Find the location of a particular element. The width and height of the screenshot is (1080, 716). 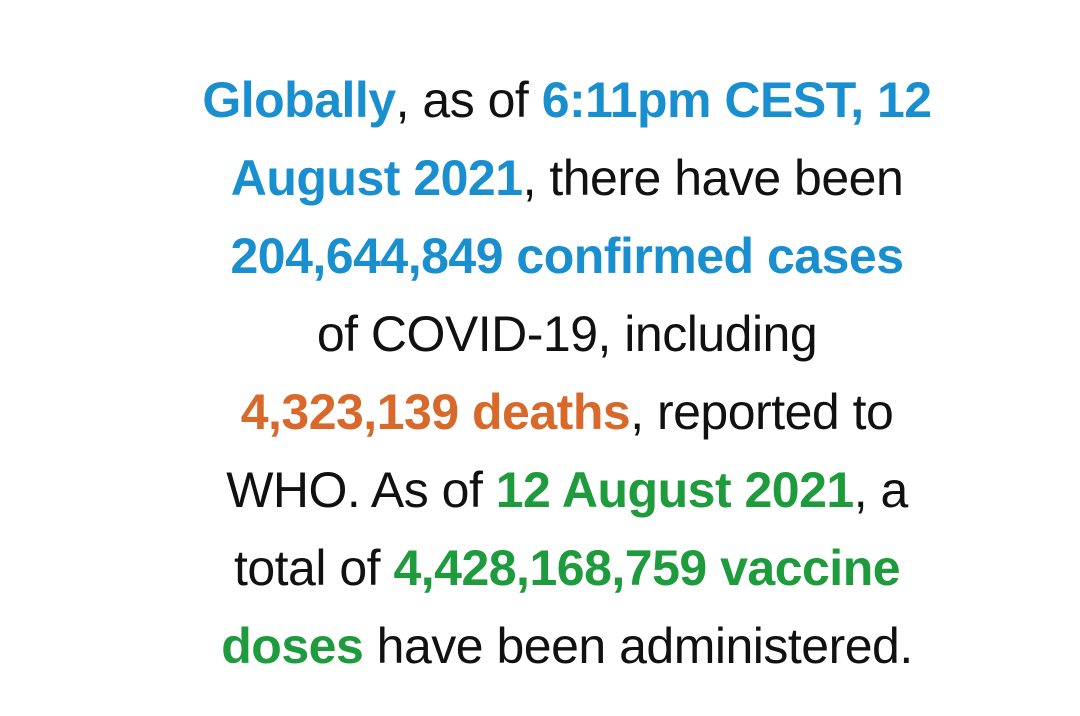

highlight-text: 4,428,168,759 vaccine is located at coordinates (647, 568).